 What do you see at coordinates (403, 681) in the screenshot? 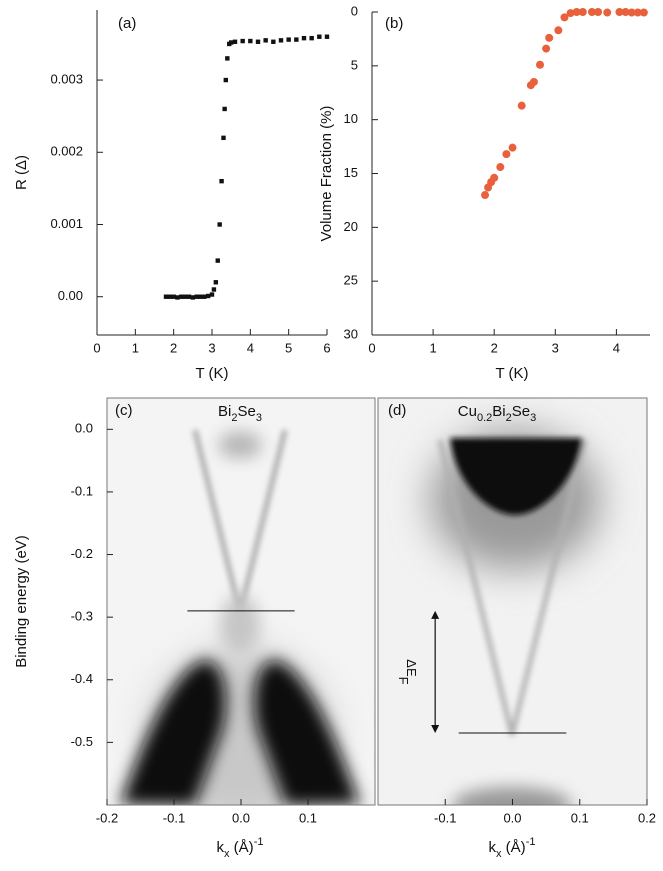
I see `text-part: F` at bounding box center [403, 681].